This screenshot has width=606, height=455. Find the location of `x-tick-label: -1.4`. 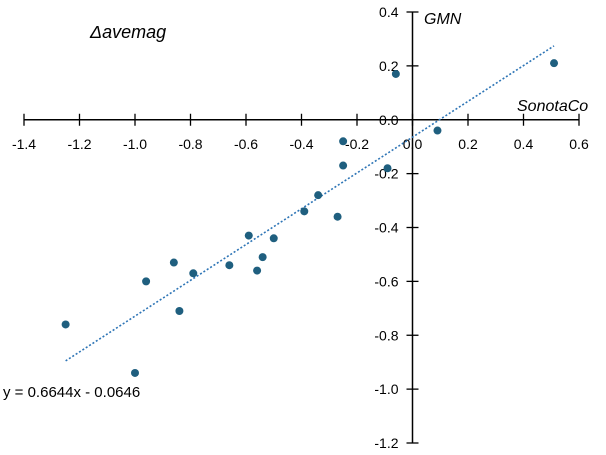

x-tick-label: -1.4 is located at coordinates (24, 144).